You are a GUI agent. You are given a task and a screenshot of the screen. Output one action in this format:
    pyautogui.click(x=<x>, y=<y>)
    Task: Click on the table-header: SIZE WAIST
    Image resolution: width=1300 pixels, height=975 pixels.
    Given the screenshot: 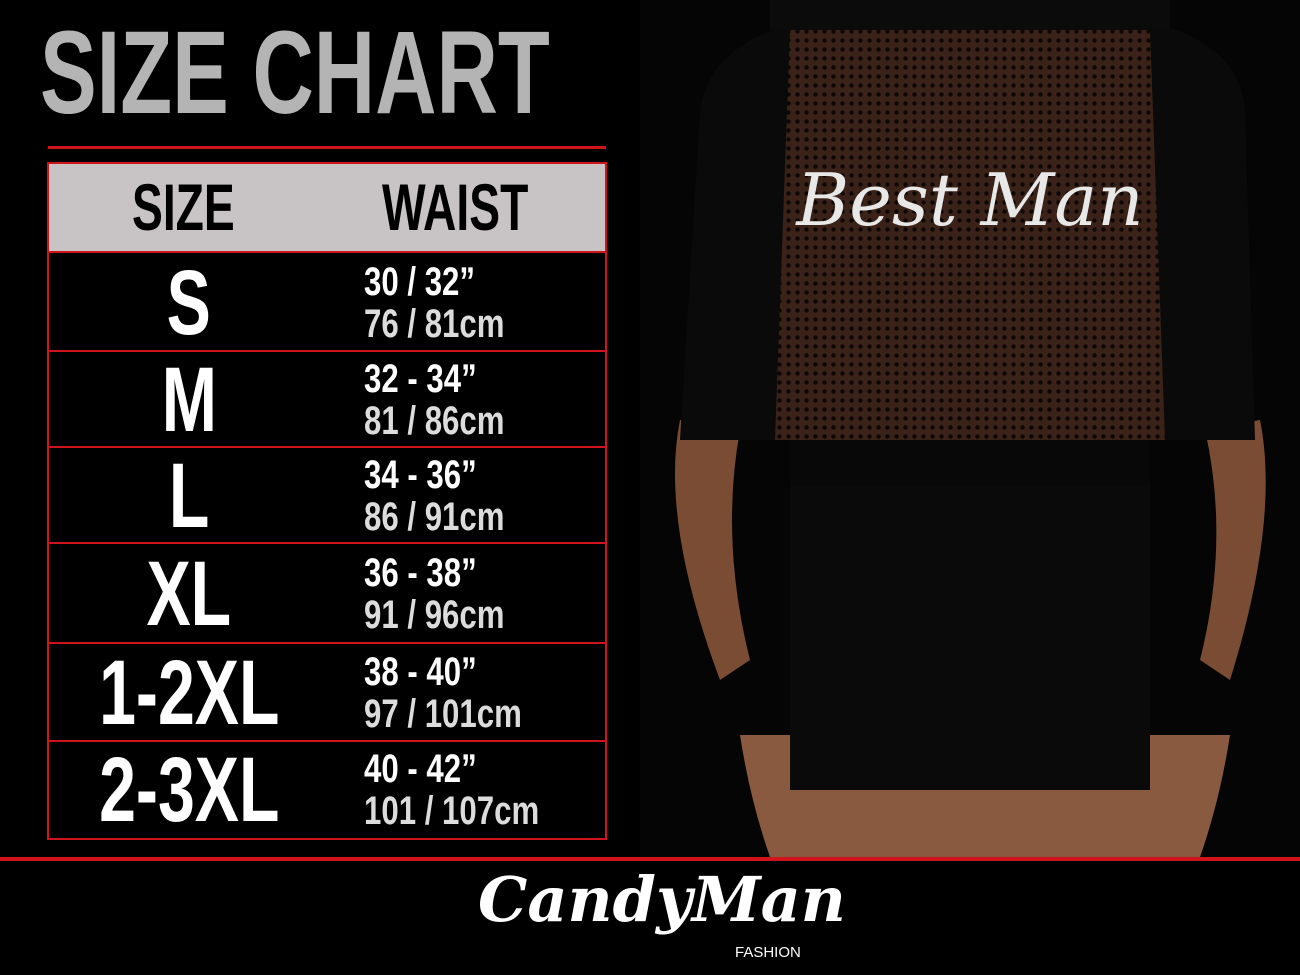 What is the action you would take?
    pyautogui.click(x=327, y=208)
    